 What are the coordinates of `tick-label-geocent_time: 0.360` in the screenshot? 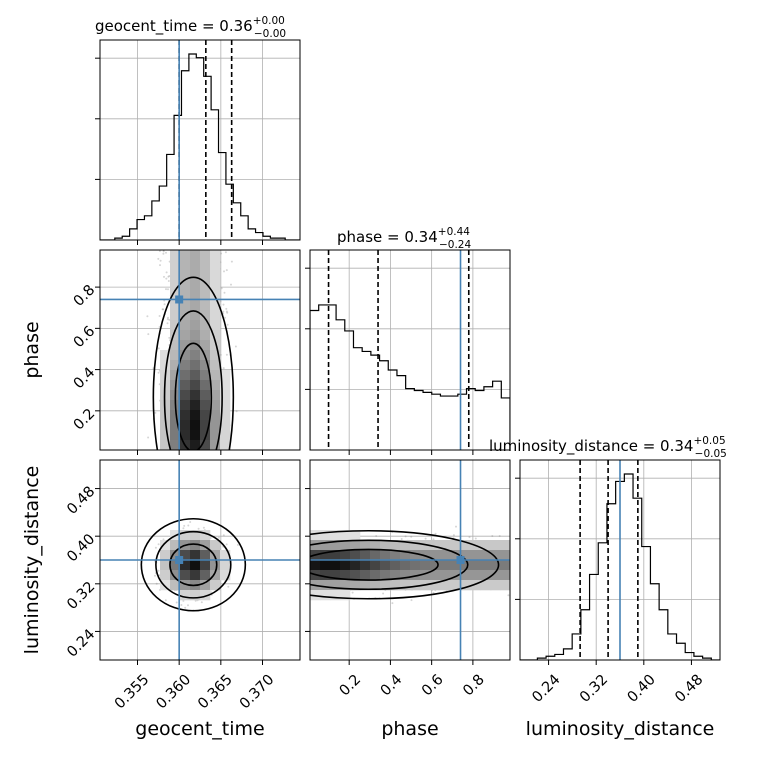 It's located at (174, 692).